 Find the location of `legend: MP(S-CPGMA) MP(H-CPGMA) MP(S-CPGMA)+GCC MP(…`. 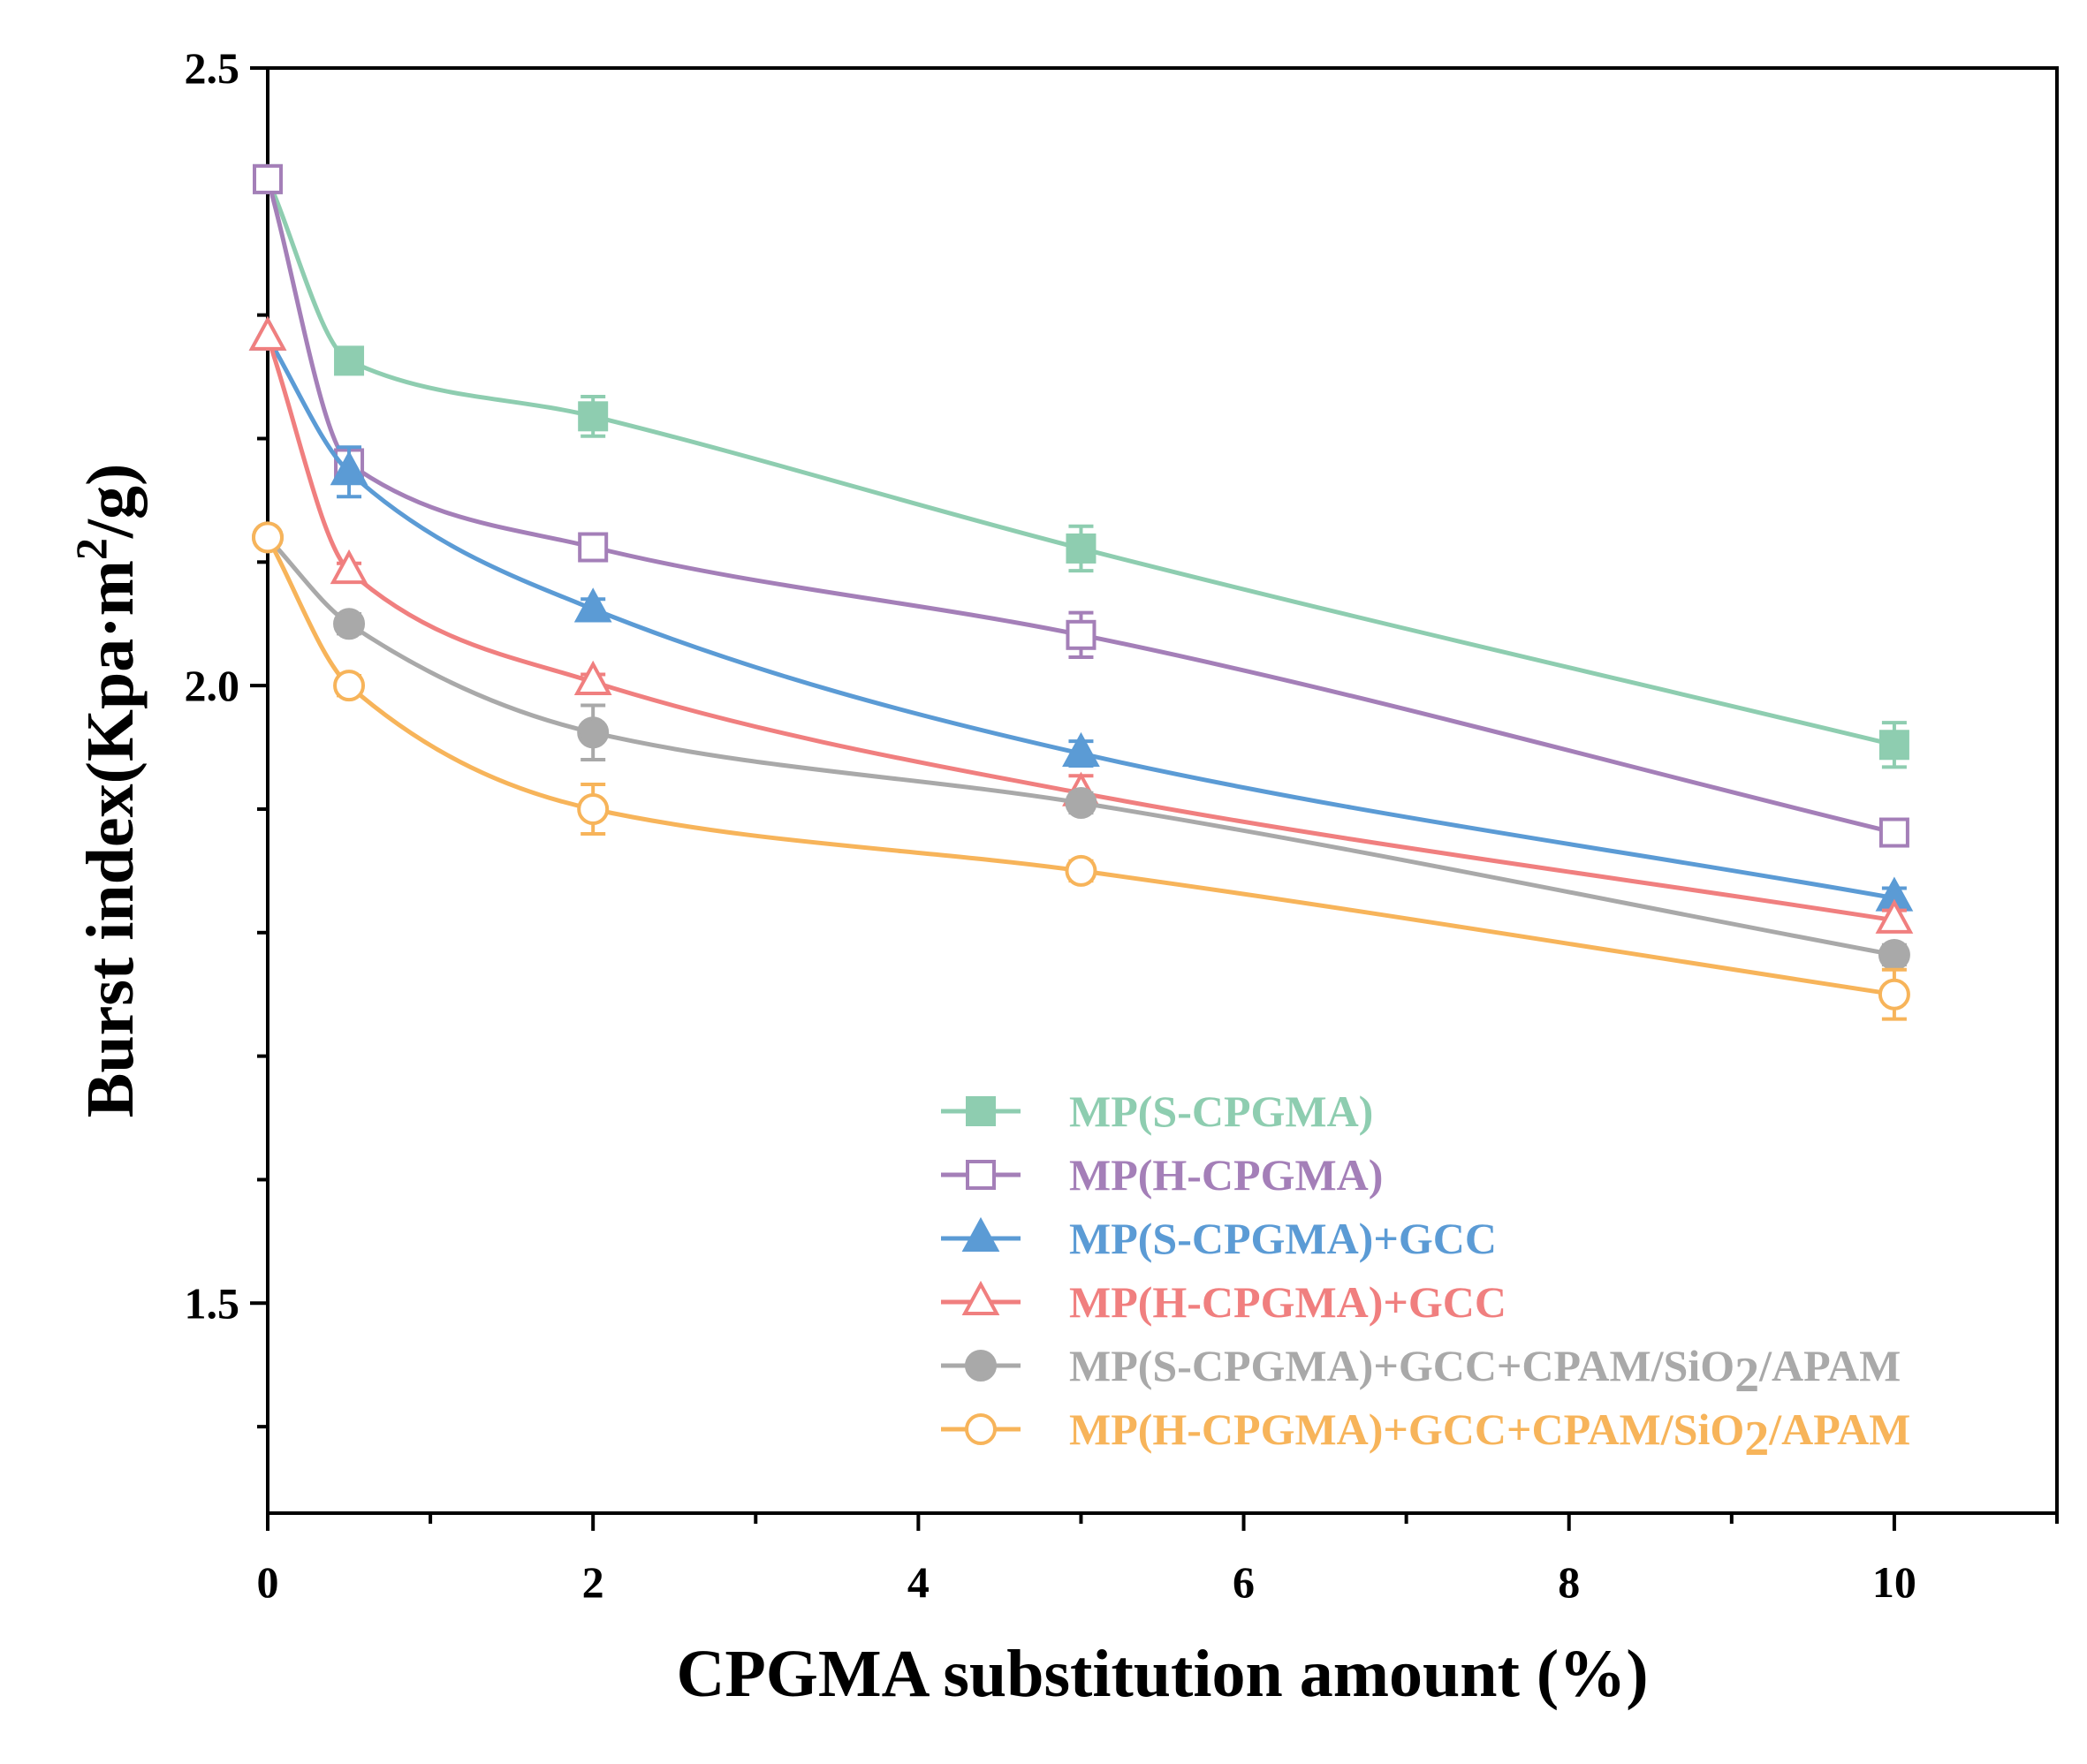

legend: MP(S-CPGMA) MP(H-CPGMA) MP(S-CPGMA)+GCC MP(… is located at coordinates (1425, 1276).